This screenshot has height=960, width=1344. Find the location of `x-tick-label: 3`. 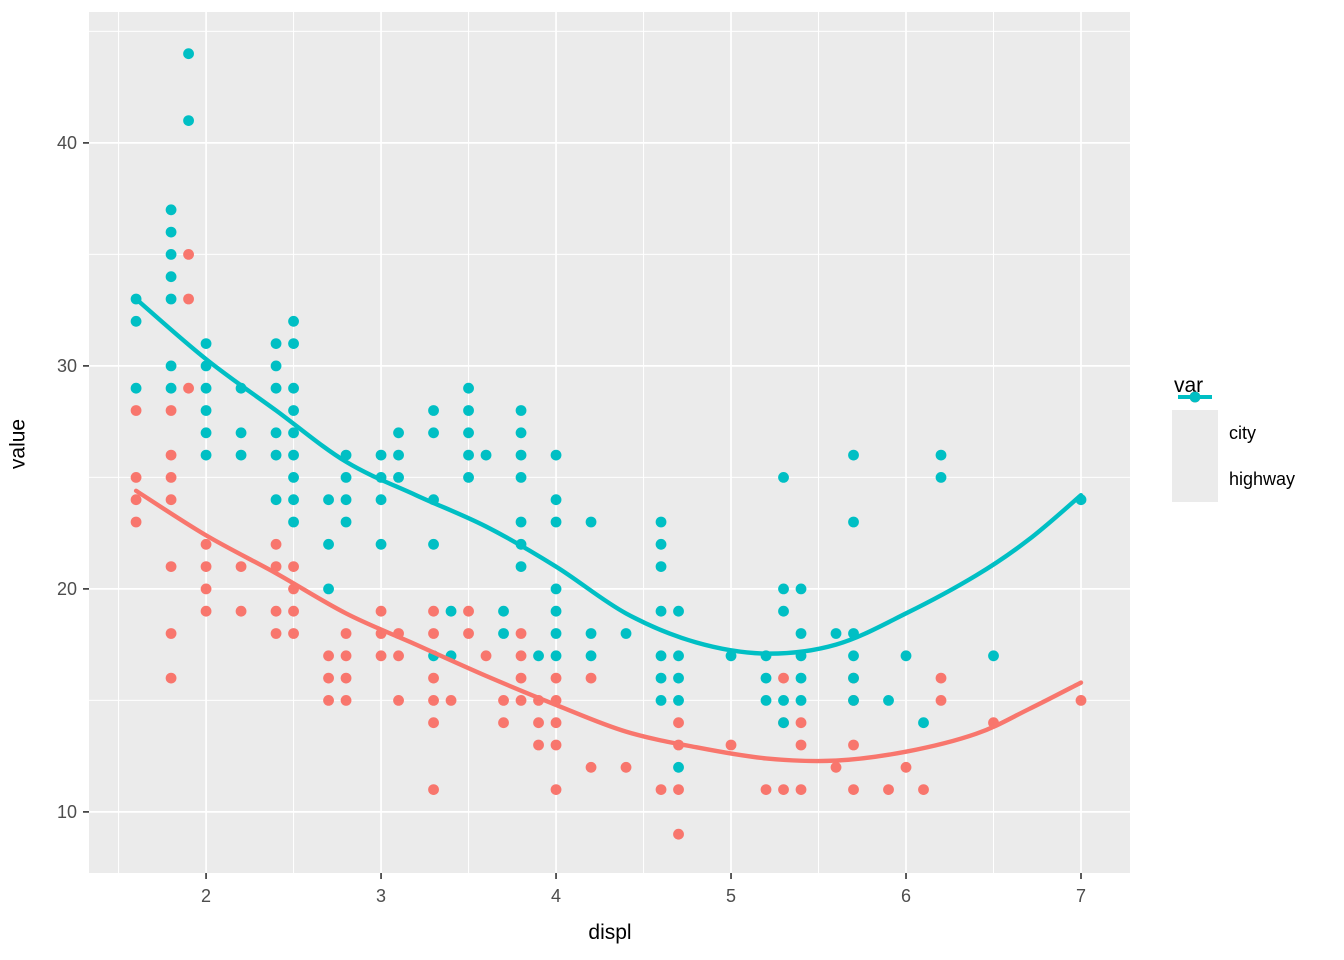

x-tick-label: 3 is located at coordinates (381, 896).